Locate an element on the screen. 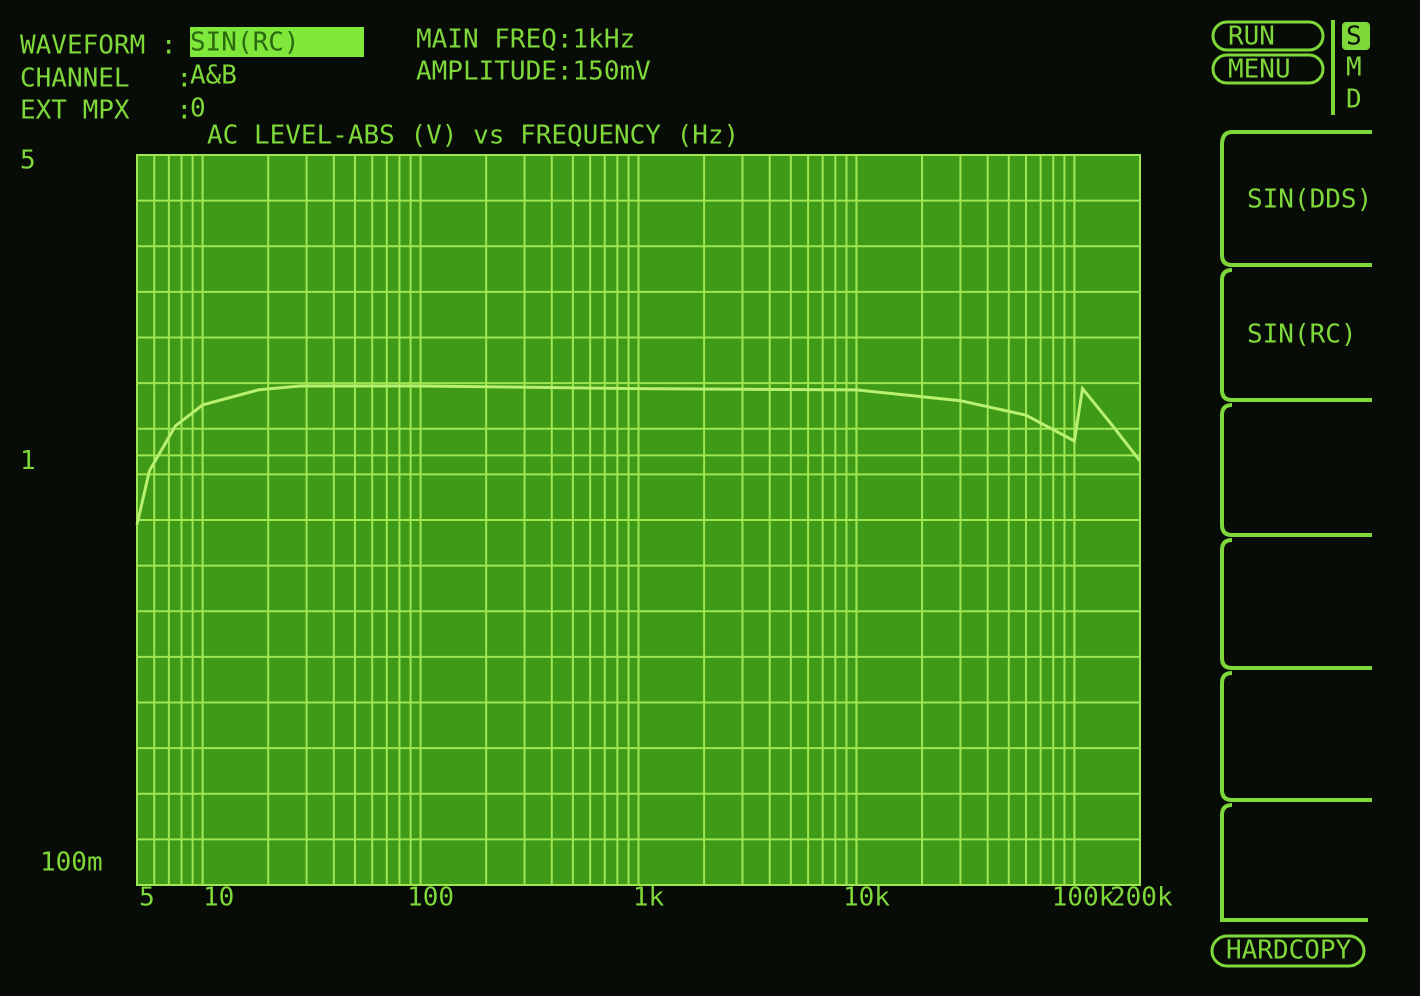 This screenshot has height=996, width=1420. mode-s is located at coordinates (1356, 36).